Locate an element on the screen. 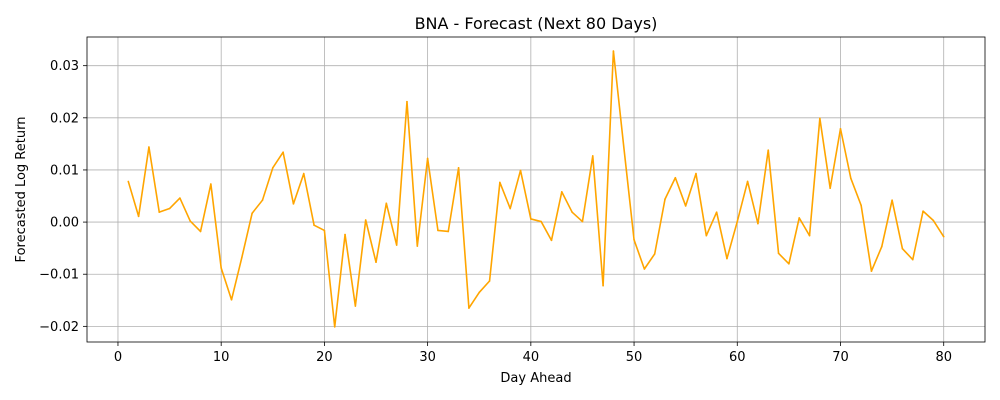  x-tick-label: 50 is located at coordinates (634, 357).